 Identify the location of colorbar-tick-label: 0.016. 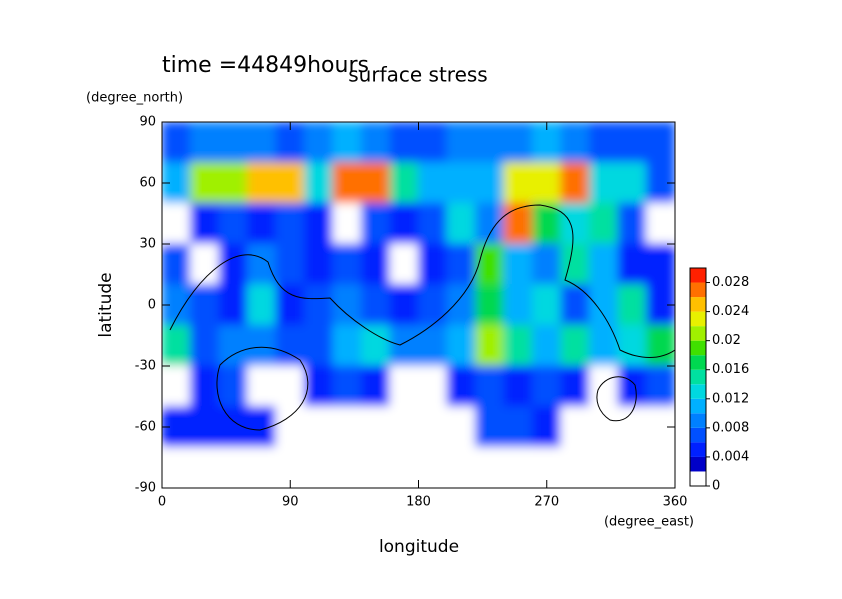
(730, 369).